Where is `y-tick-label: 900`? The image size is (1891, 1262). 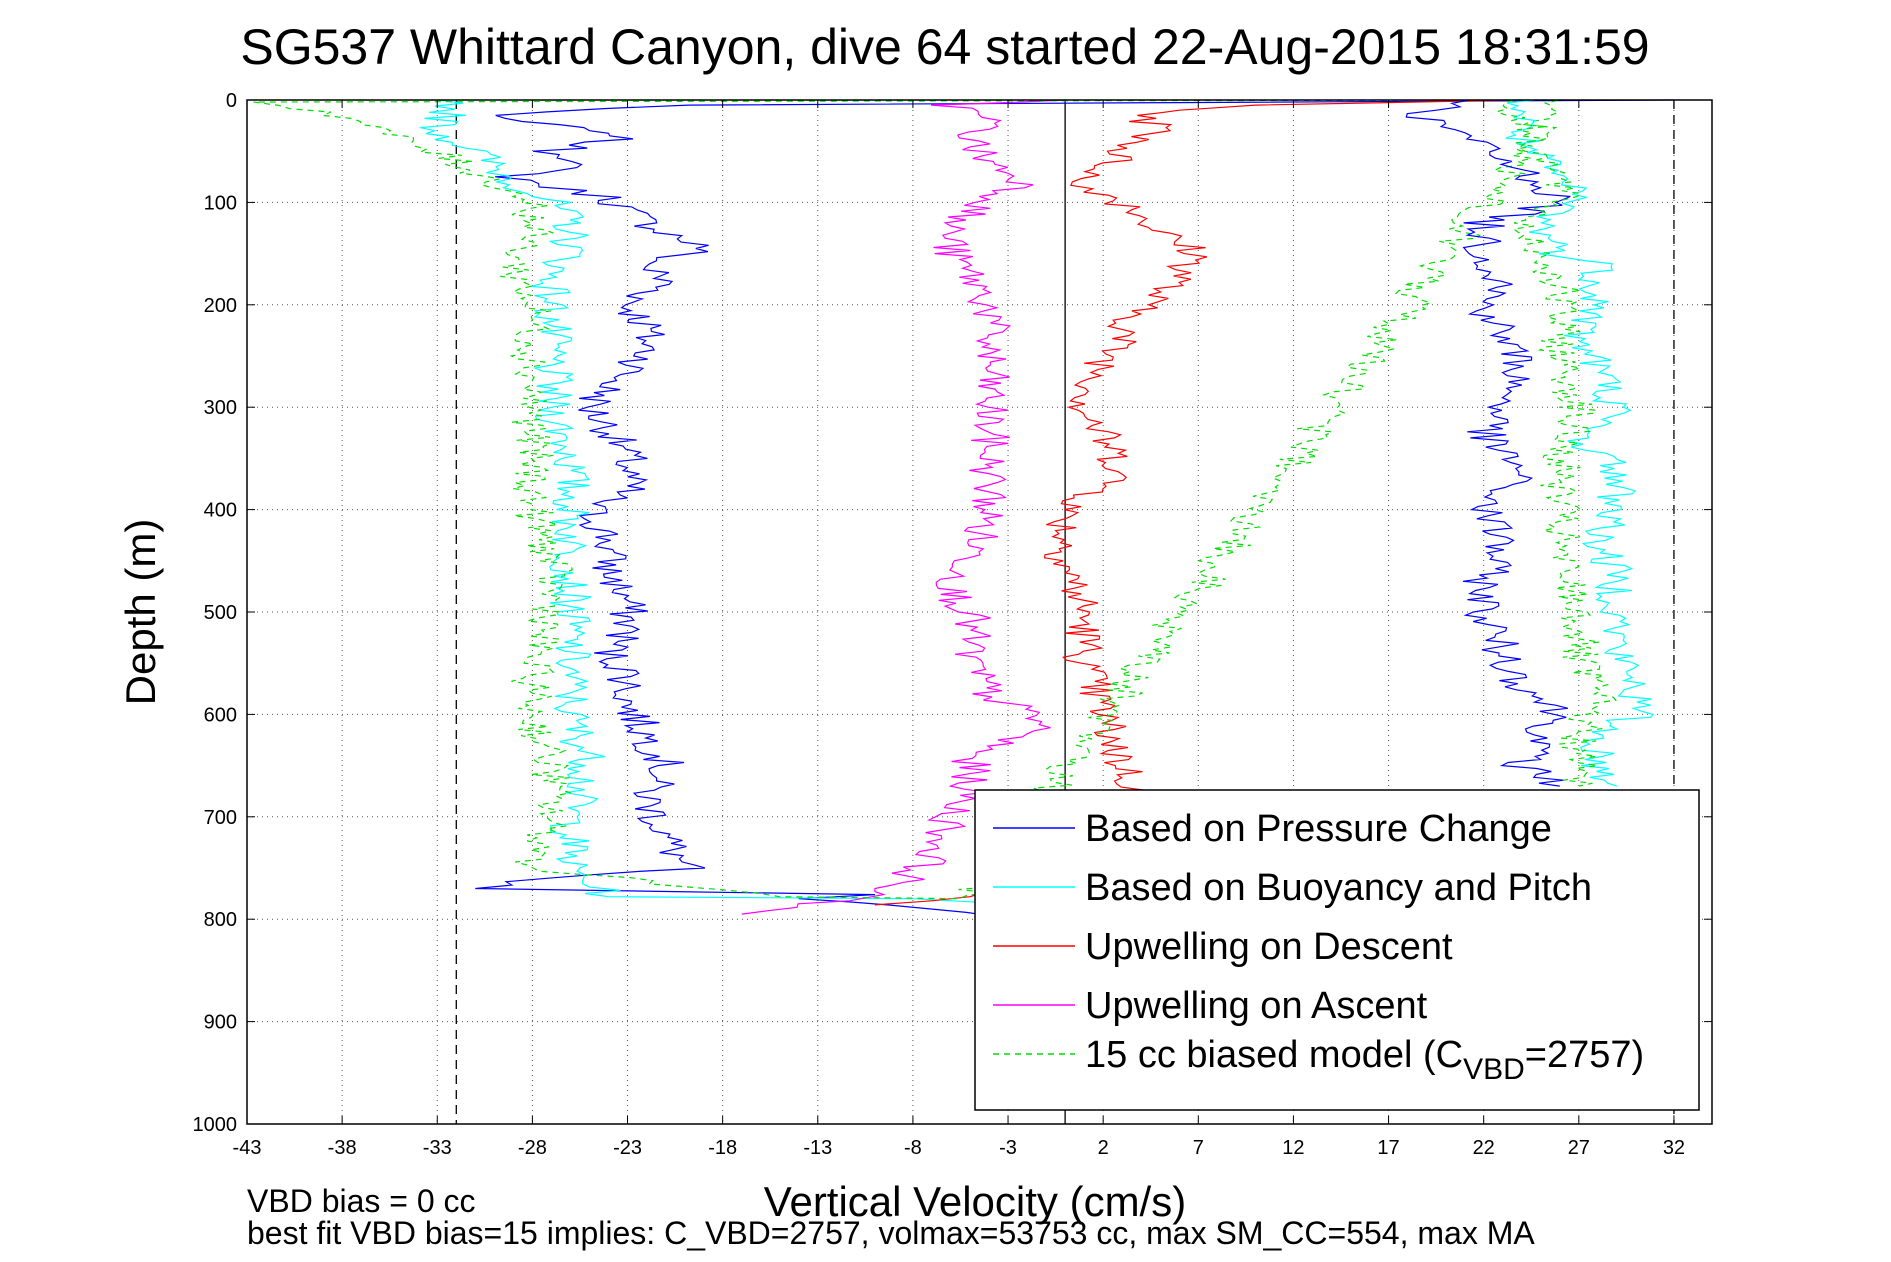 y-tick-label: 900 is located at coordinates (220, 1023).